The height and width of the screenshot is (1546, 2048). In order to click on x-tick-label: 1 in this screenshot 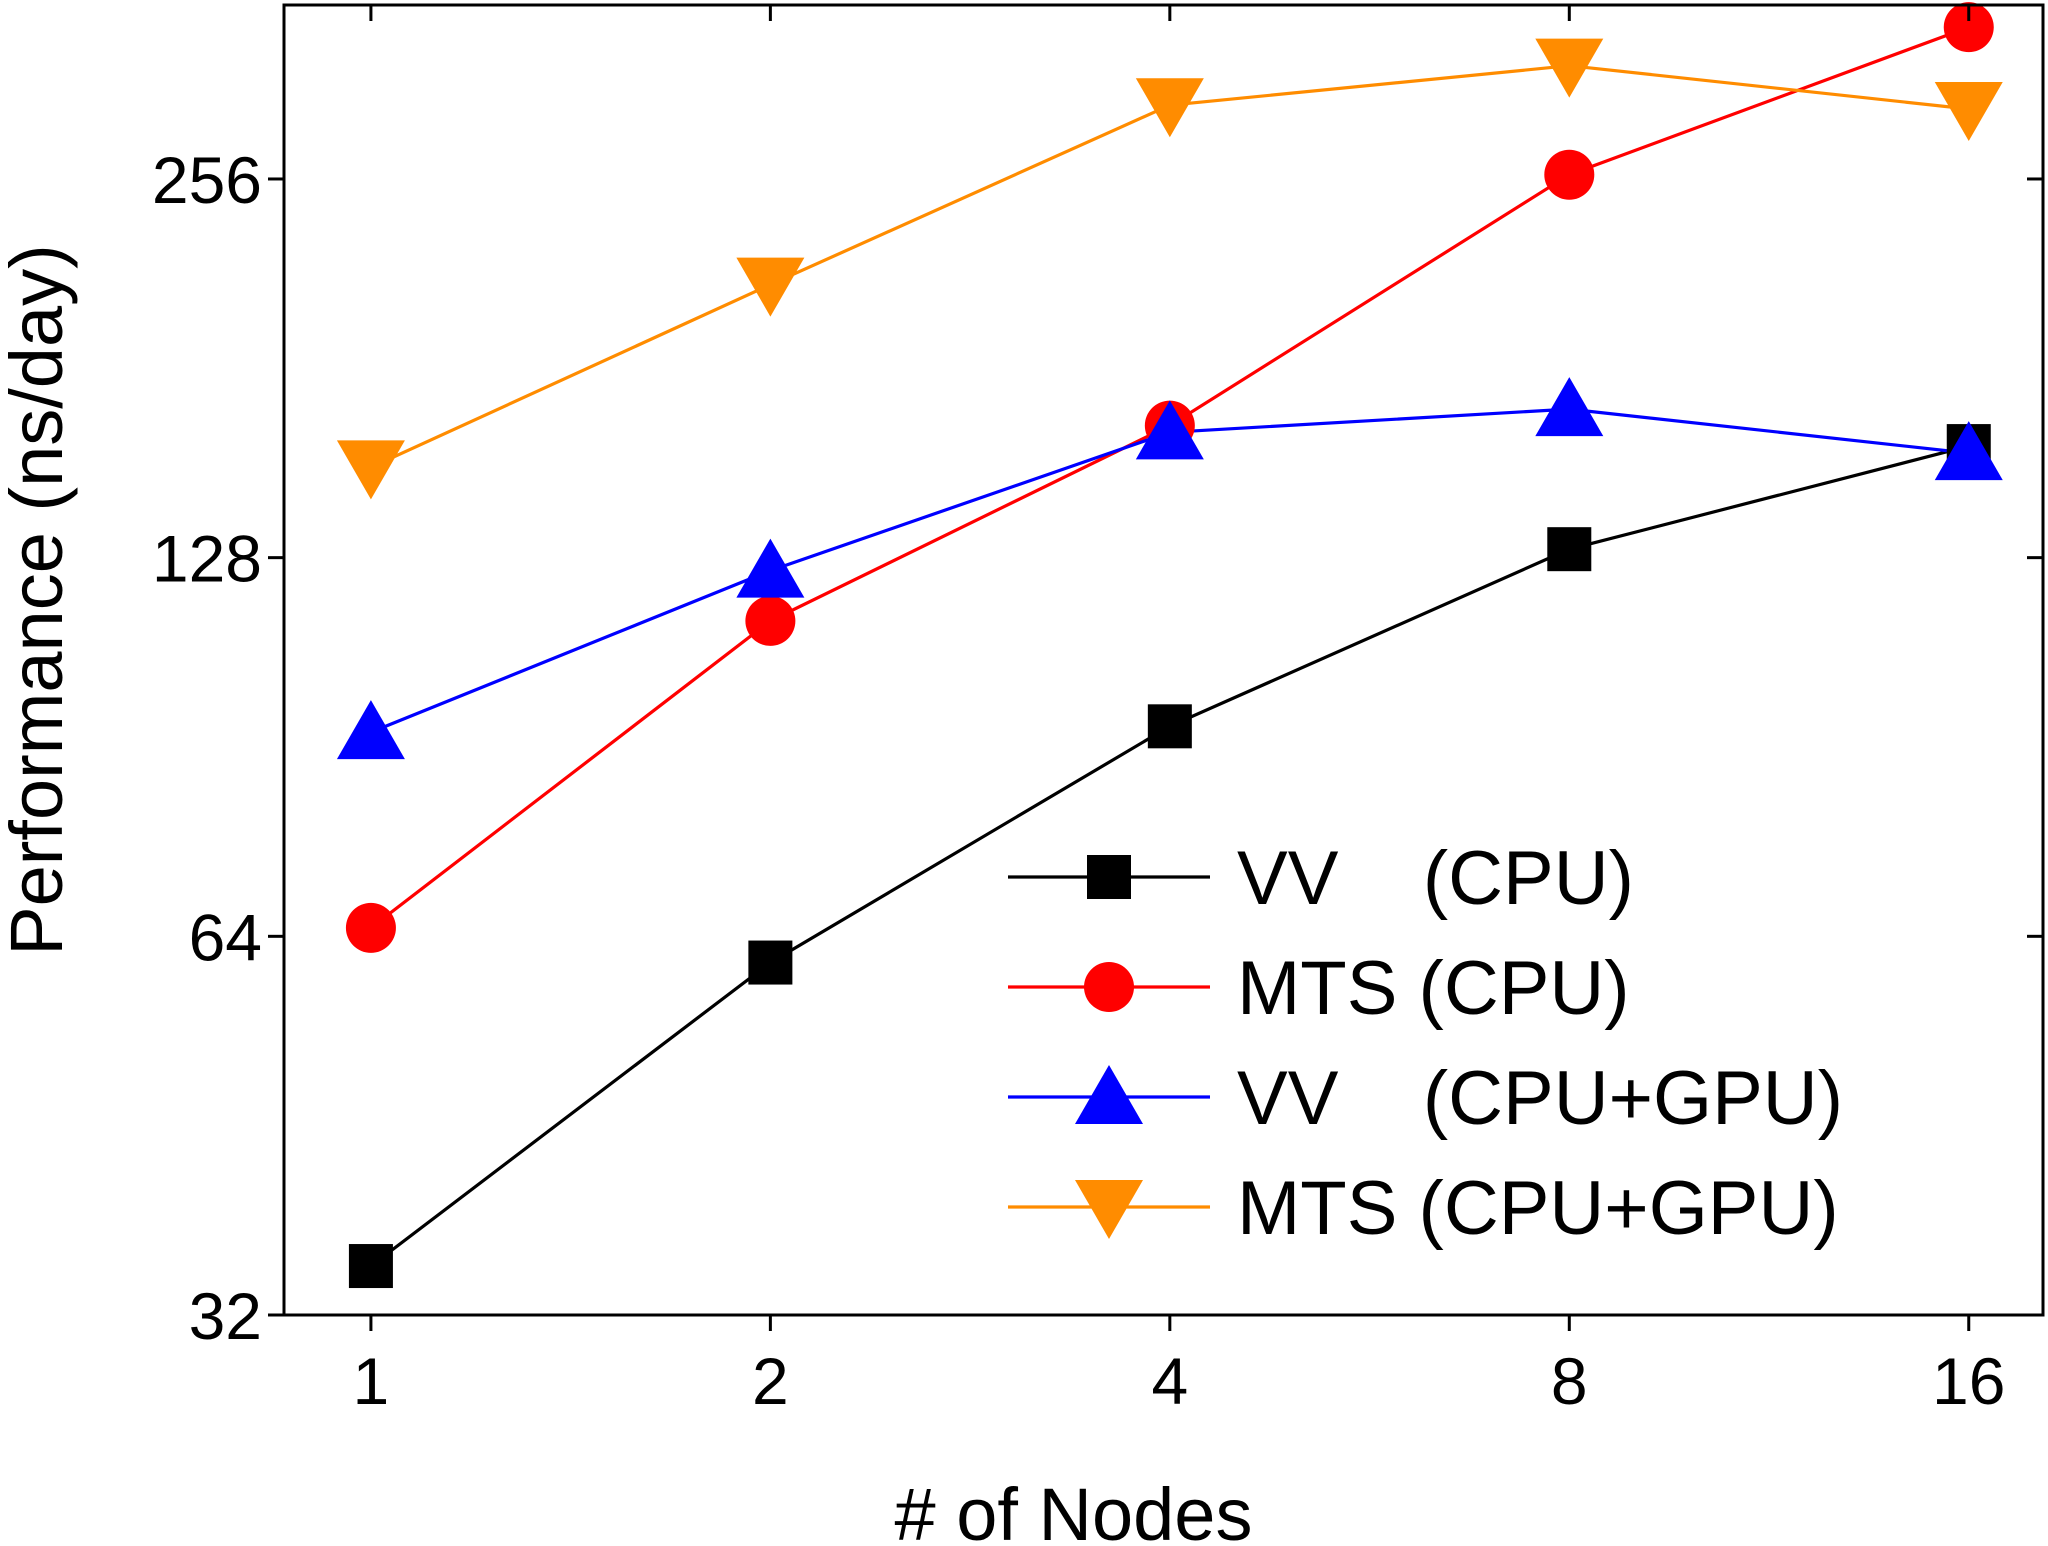, I will do `click(371, 1381)`.